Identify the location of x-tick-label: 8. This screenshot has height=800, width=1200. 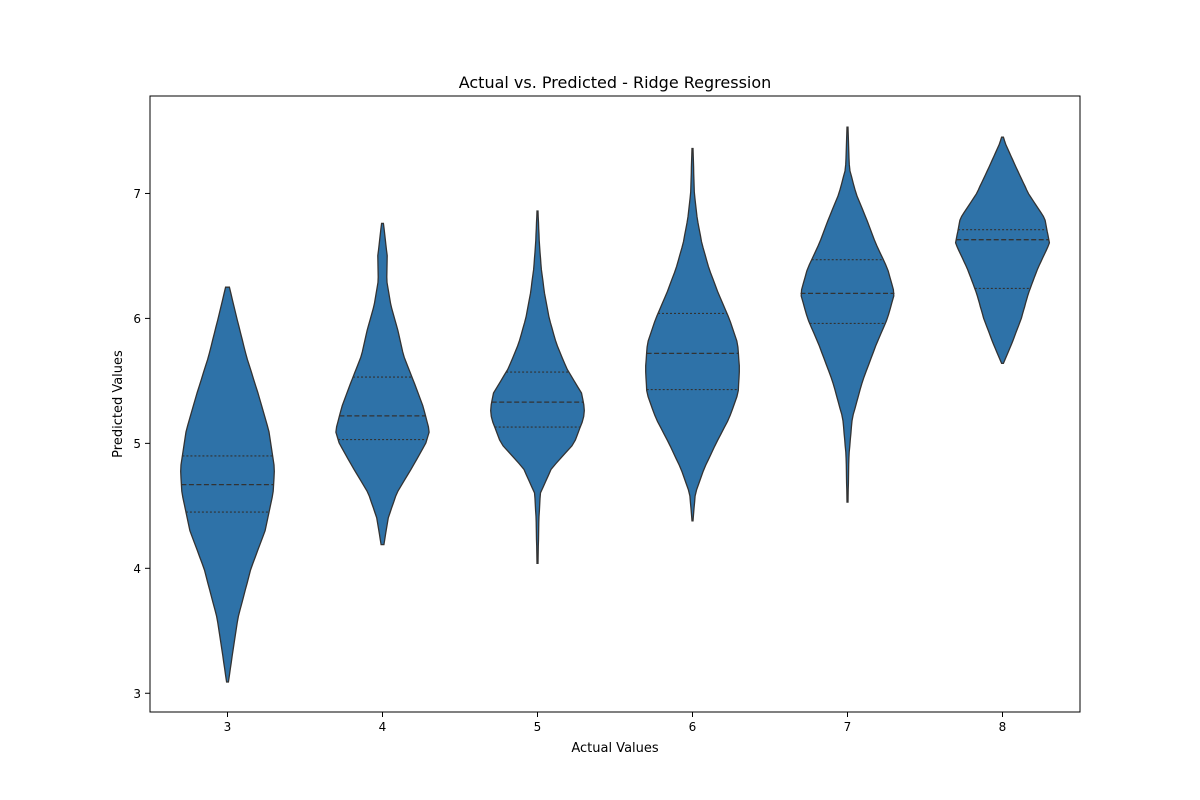
(1003, 727).